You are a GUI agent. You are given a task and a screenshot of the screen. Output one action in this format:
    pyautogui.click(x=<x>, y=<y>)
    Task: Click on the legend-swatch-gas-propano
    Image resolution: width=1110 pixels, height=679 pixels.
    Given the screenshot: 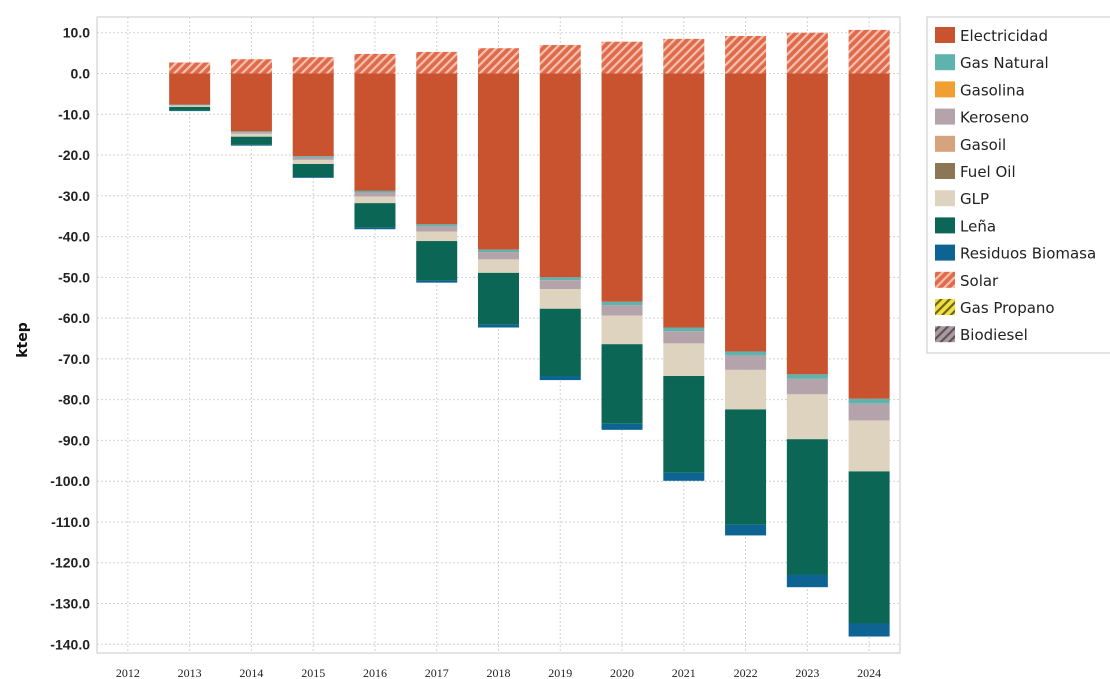 What is the action you would take?
    pyautogui.click(x=945, y=307)
    